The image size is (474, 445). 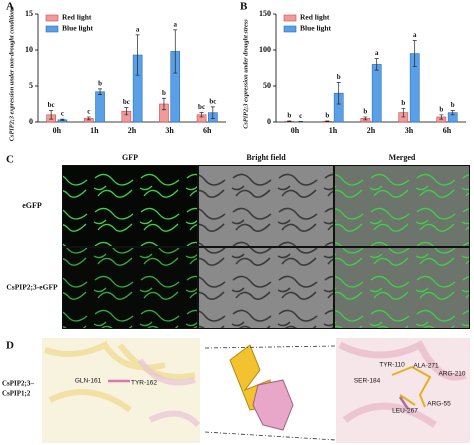 I want to click on complex-label: CsPIP1;2, so click(x=16, y=394).